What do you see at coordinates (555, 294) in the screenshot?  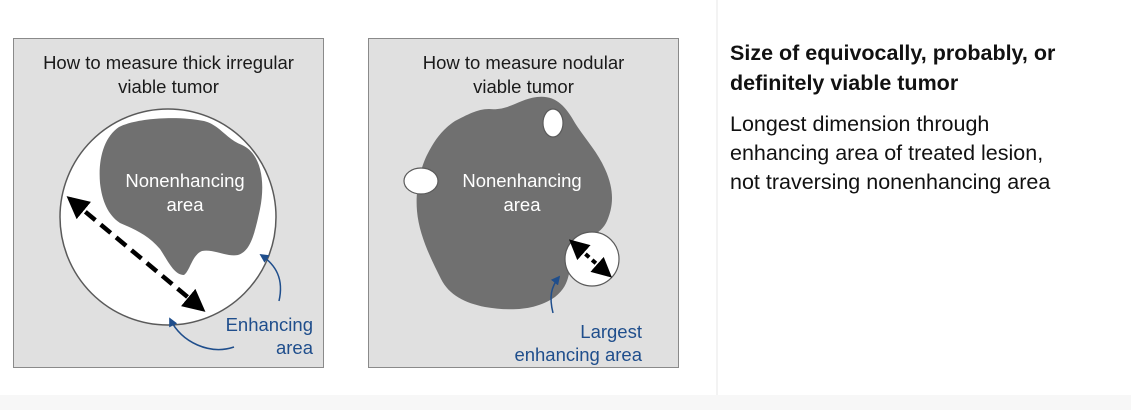 I see `annotation-arrow-nodule` at bounding box center [555, 294].